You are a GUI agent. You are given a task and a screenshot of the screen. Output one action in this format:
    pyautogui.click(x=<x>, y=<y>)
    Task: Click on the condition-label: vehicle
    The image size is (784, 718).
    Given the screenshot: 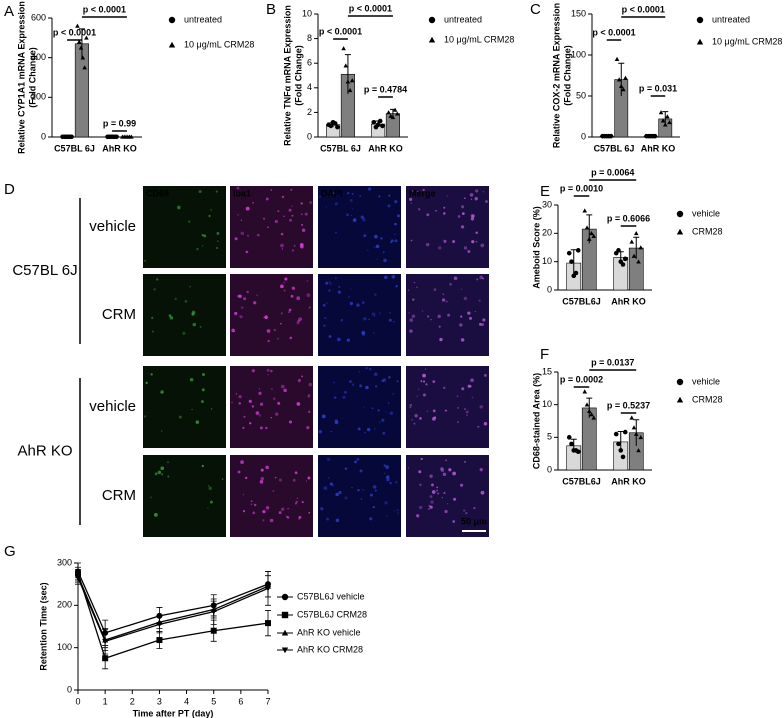 What is the action you would take?
    pyautogui.click(x=112, y=406)
    